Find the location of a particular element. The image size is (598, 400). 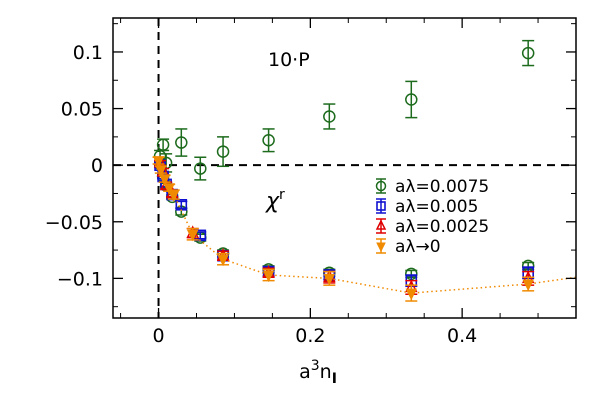

legend-item: aλ→0 is located at coordinates (408, 247).